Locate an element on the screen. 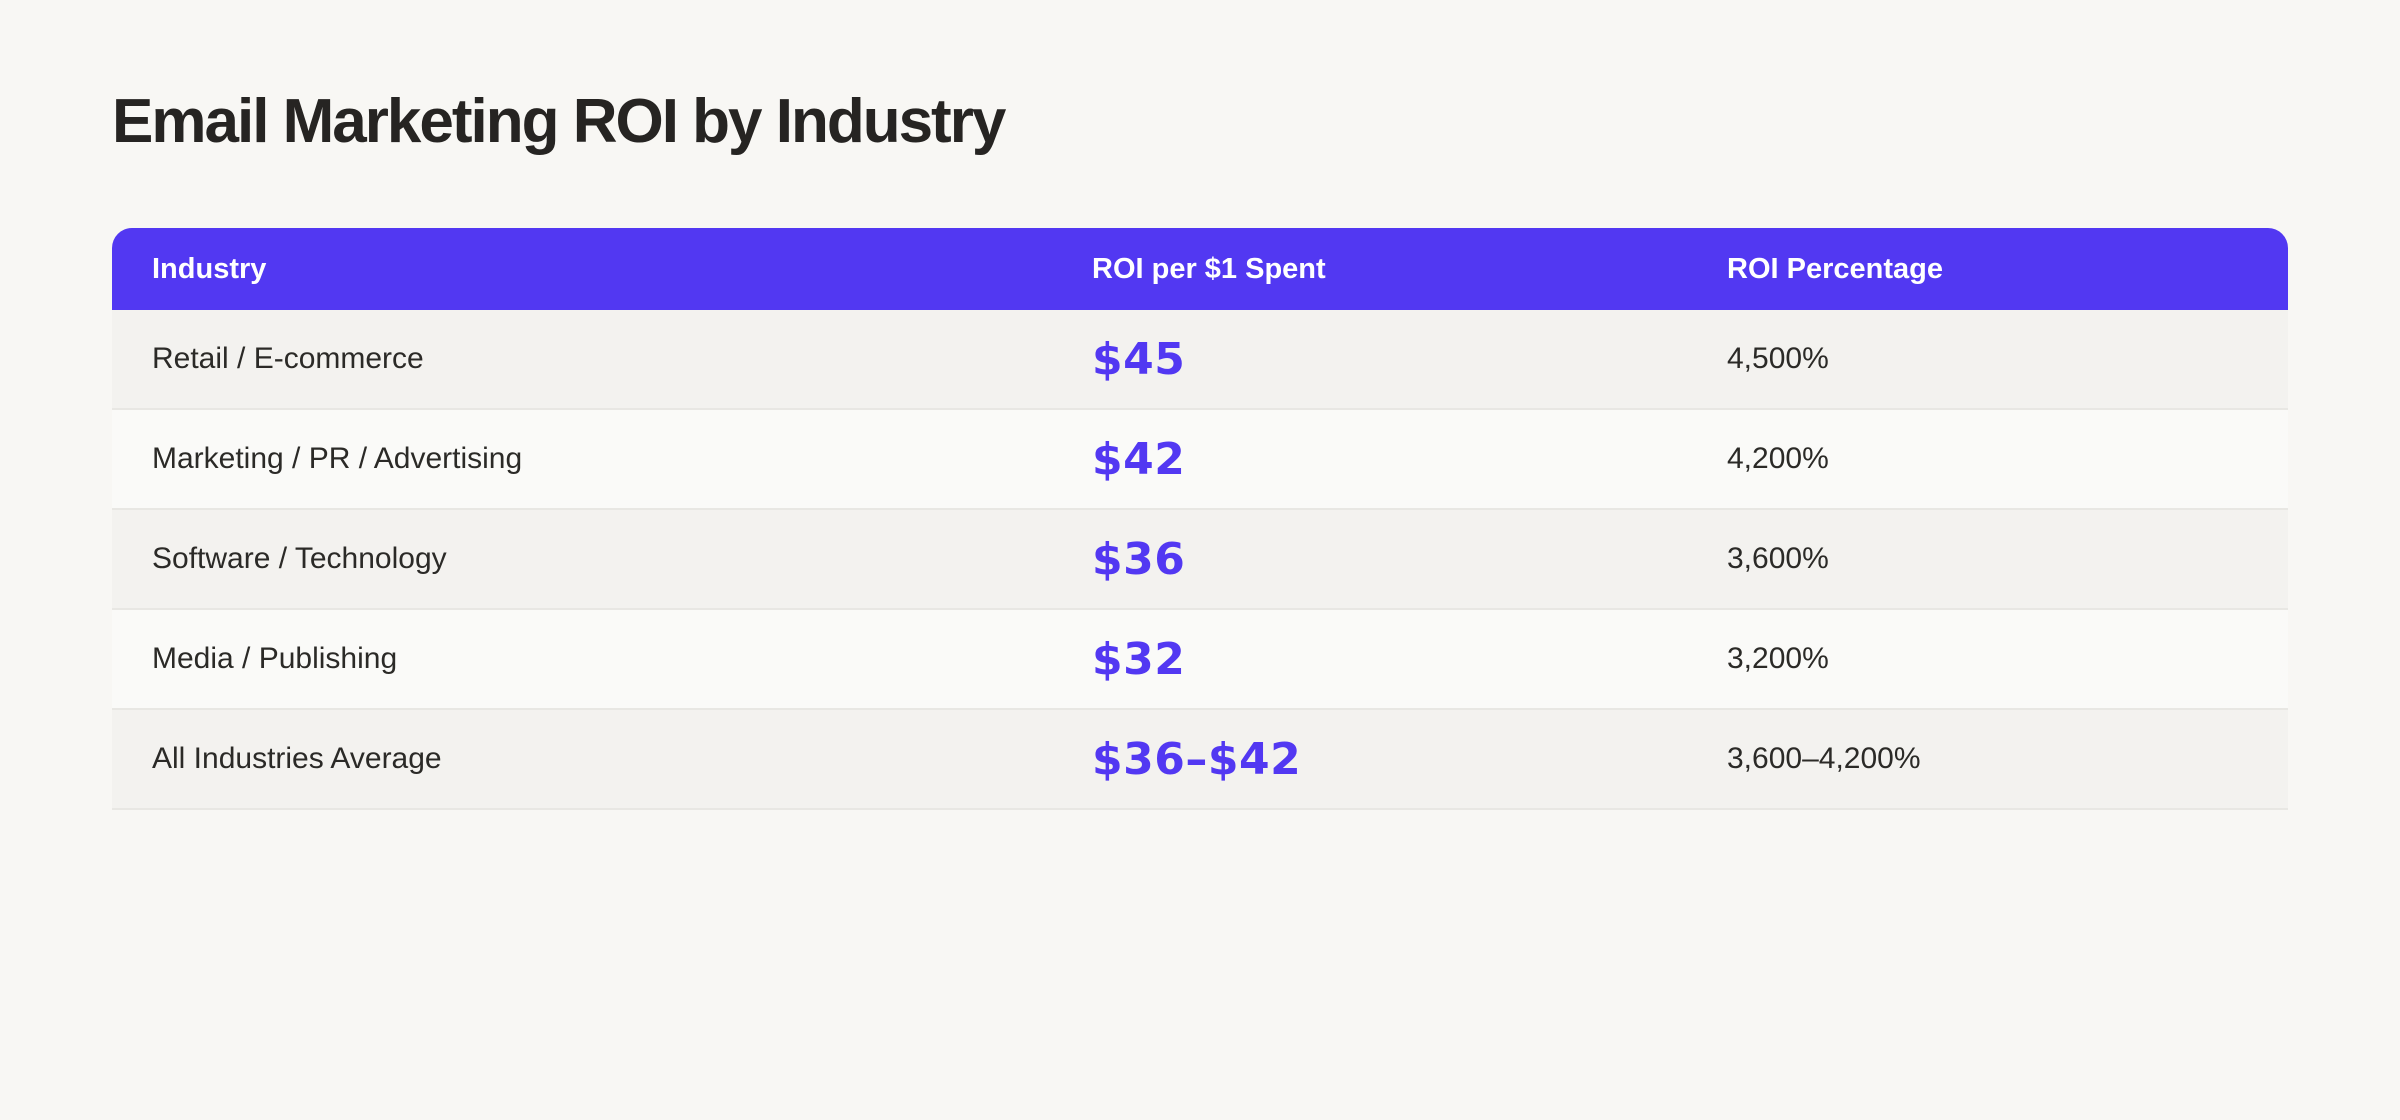  percentage-cell: 3,600% is located at coordinates (1778, 559).